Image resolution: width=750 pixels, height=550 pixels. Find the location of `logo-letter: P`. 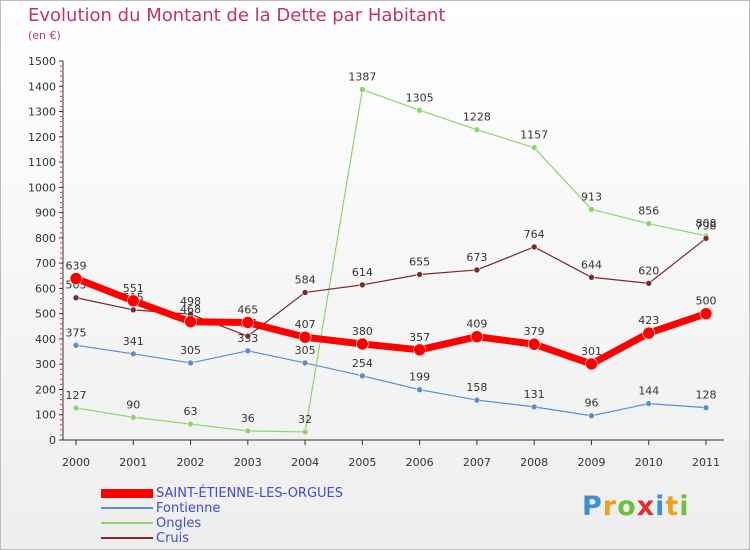

logo-letter: P is located at coordinates (592, 506).